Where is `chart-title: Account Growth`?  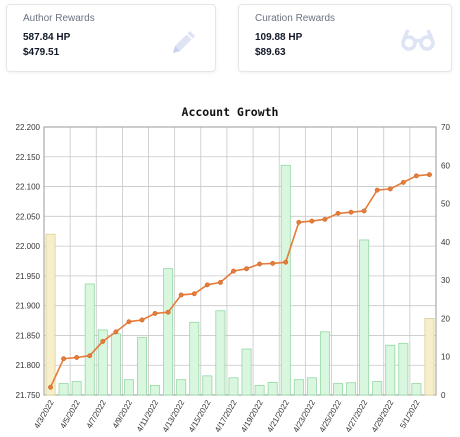
chart-title: Account Growth is located at coordinates (230, 112).